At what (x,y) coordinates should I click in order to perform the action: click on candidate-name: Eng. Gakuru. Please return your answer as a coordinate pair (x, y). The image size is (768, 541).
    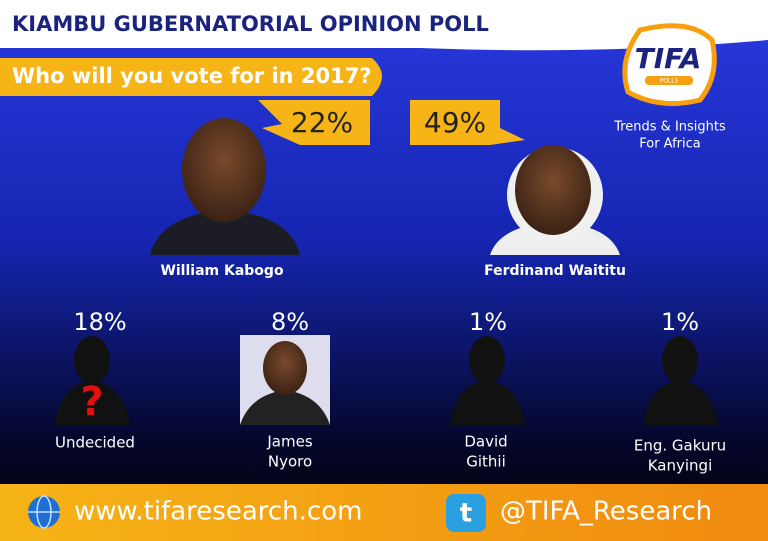
    Looking at the image, I should click on (680, 446).